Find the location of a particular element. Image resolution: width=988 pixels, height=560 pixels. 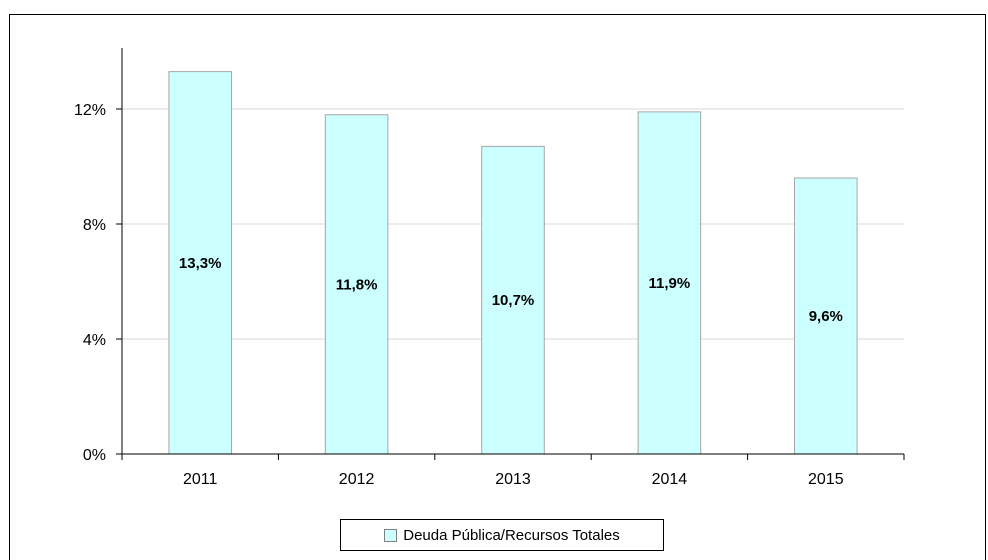

data-labels: 13,3% 11,8% 10,7% 11,9% 9,6% is located at coordinates (511, 290).